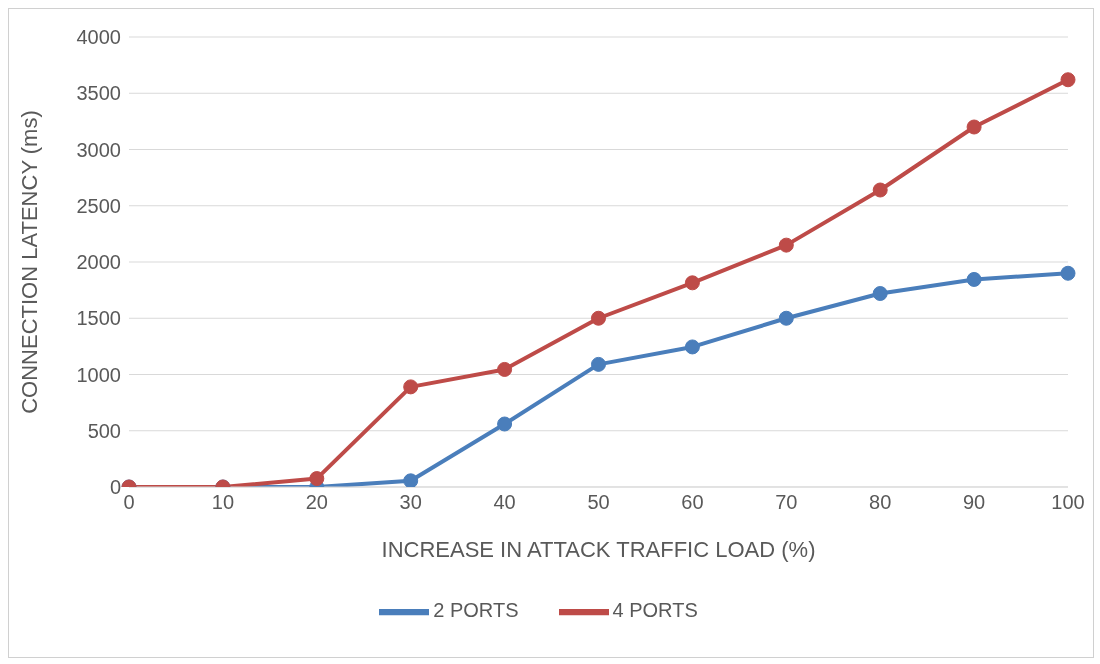 Image resolution: width=1100 pixels, height=664 pixels. What do you see at coordinates (29, 262) in the screenshot?
I see `y-axis-title: CONNECTION LATENCY (ms)` at bounding box center [29, 262].